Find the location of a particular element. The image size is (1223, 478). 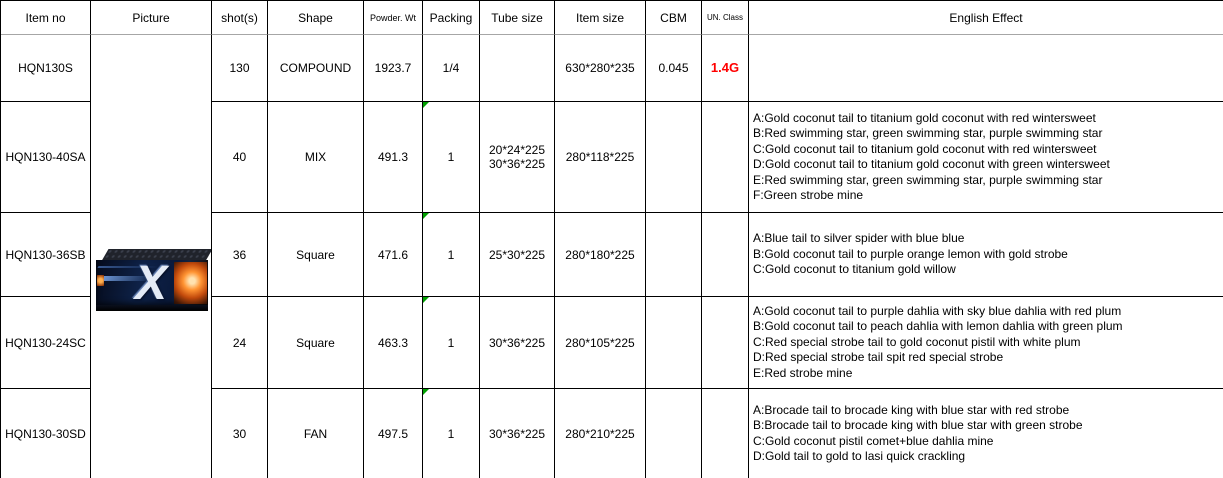

cell-r3-packing: 1 is located at coordinates (451, 255).